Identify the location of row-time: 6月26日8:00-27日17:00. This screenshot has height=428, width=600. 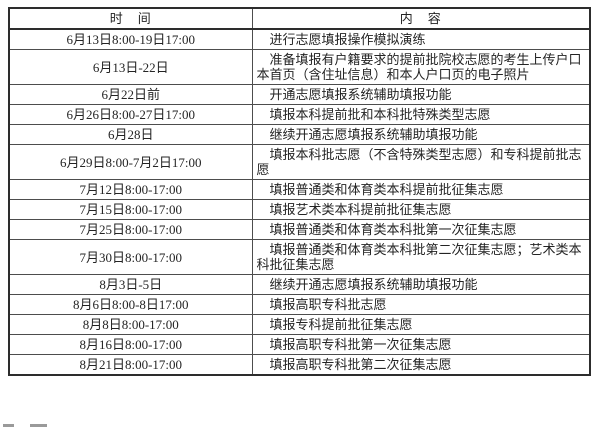
(130, 114).